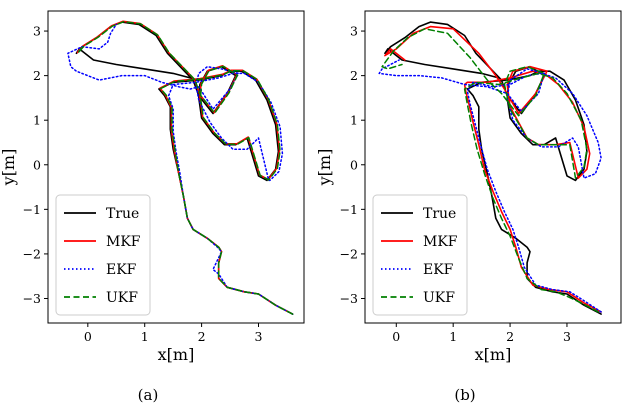 The image size is (626, 413). Describe the element at coordinates (148, 395) in the screenshot. I see `panel-caption: (a)` at that location.